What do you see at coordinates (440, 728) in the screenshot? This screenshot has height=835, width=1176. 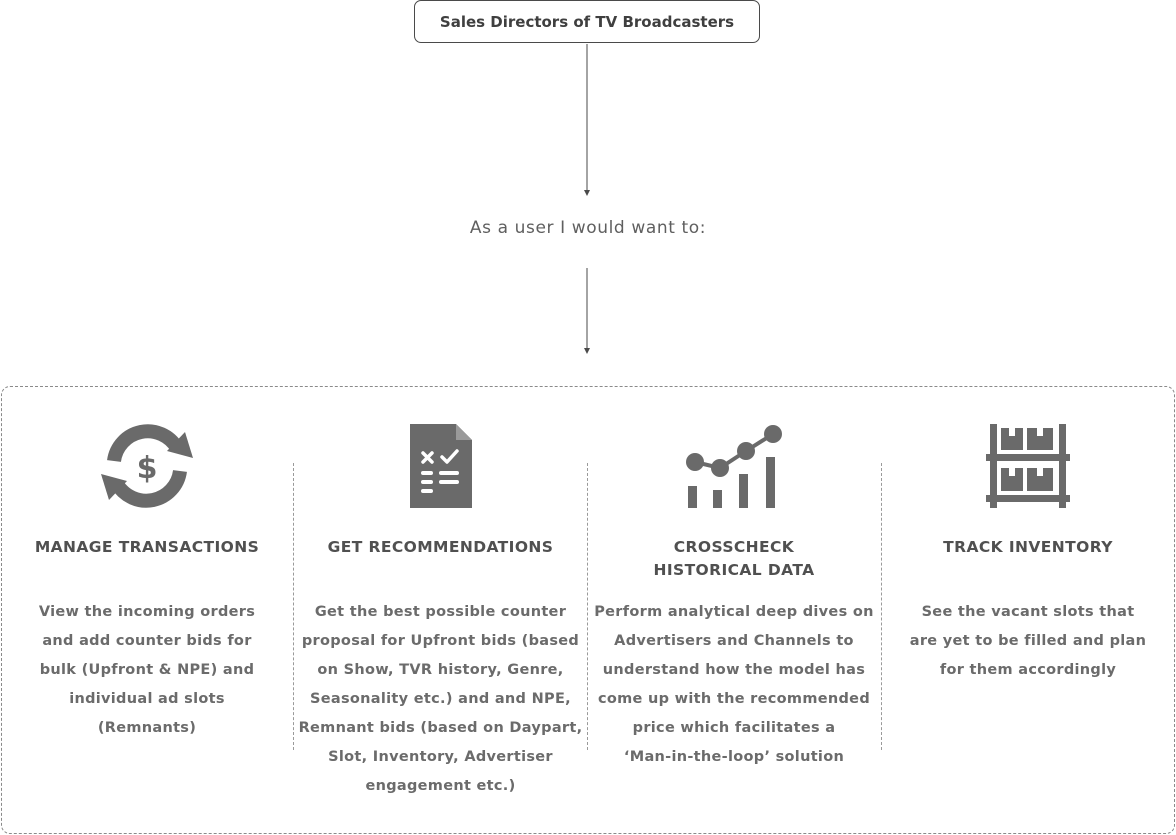 I see `description-line: Remnant bids (based on Daypart,` at bounding box center [440, 728].